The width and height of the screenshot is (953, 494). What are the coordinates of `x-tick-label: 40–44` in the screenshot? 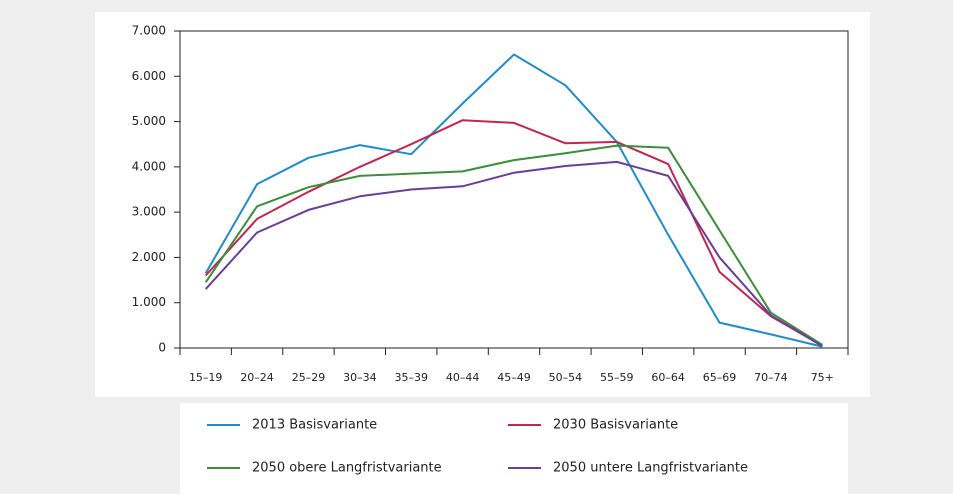 It's located at (463, 377).